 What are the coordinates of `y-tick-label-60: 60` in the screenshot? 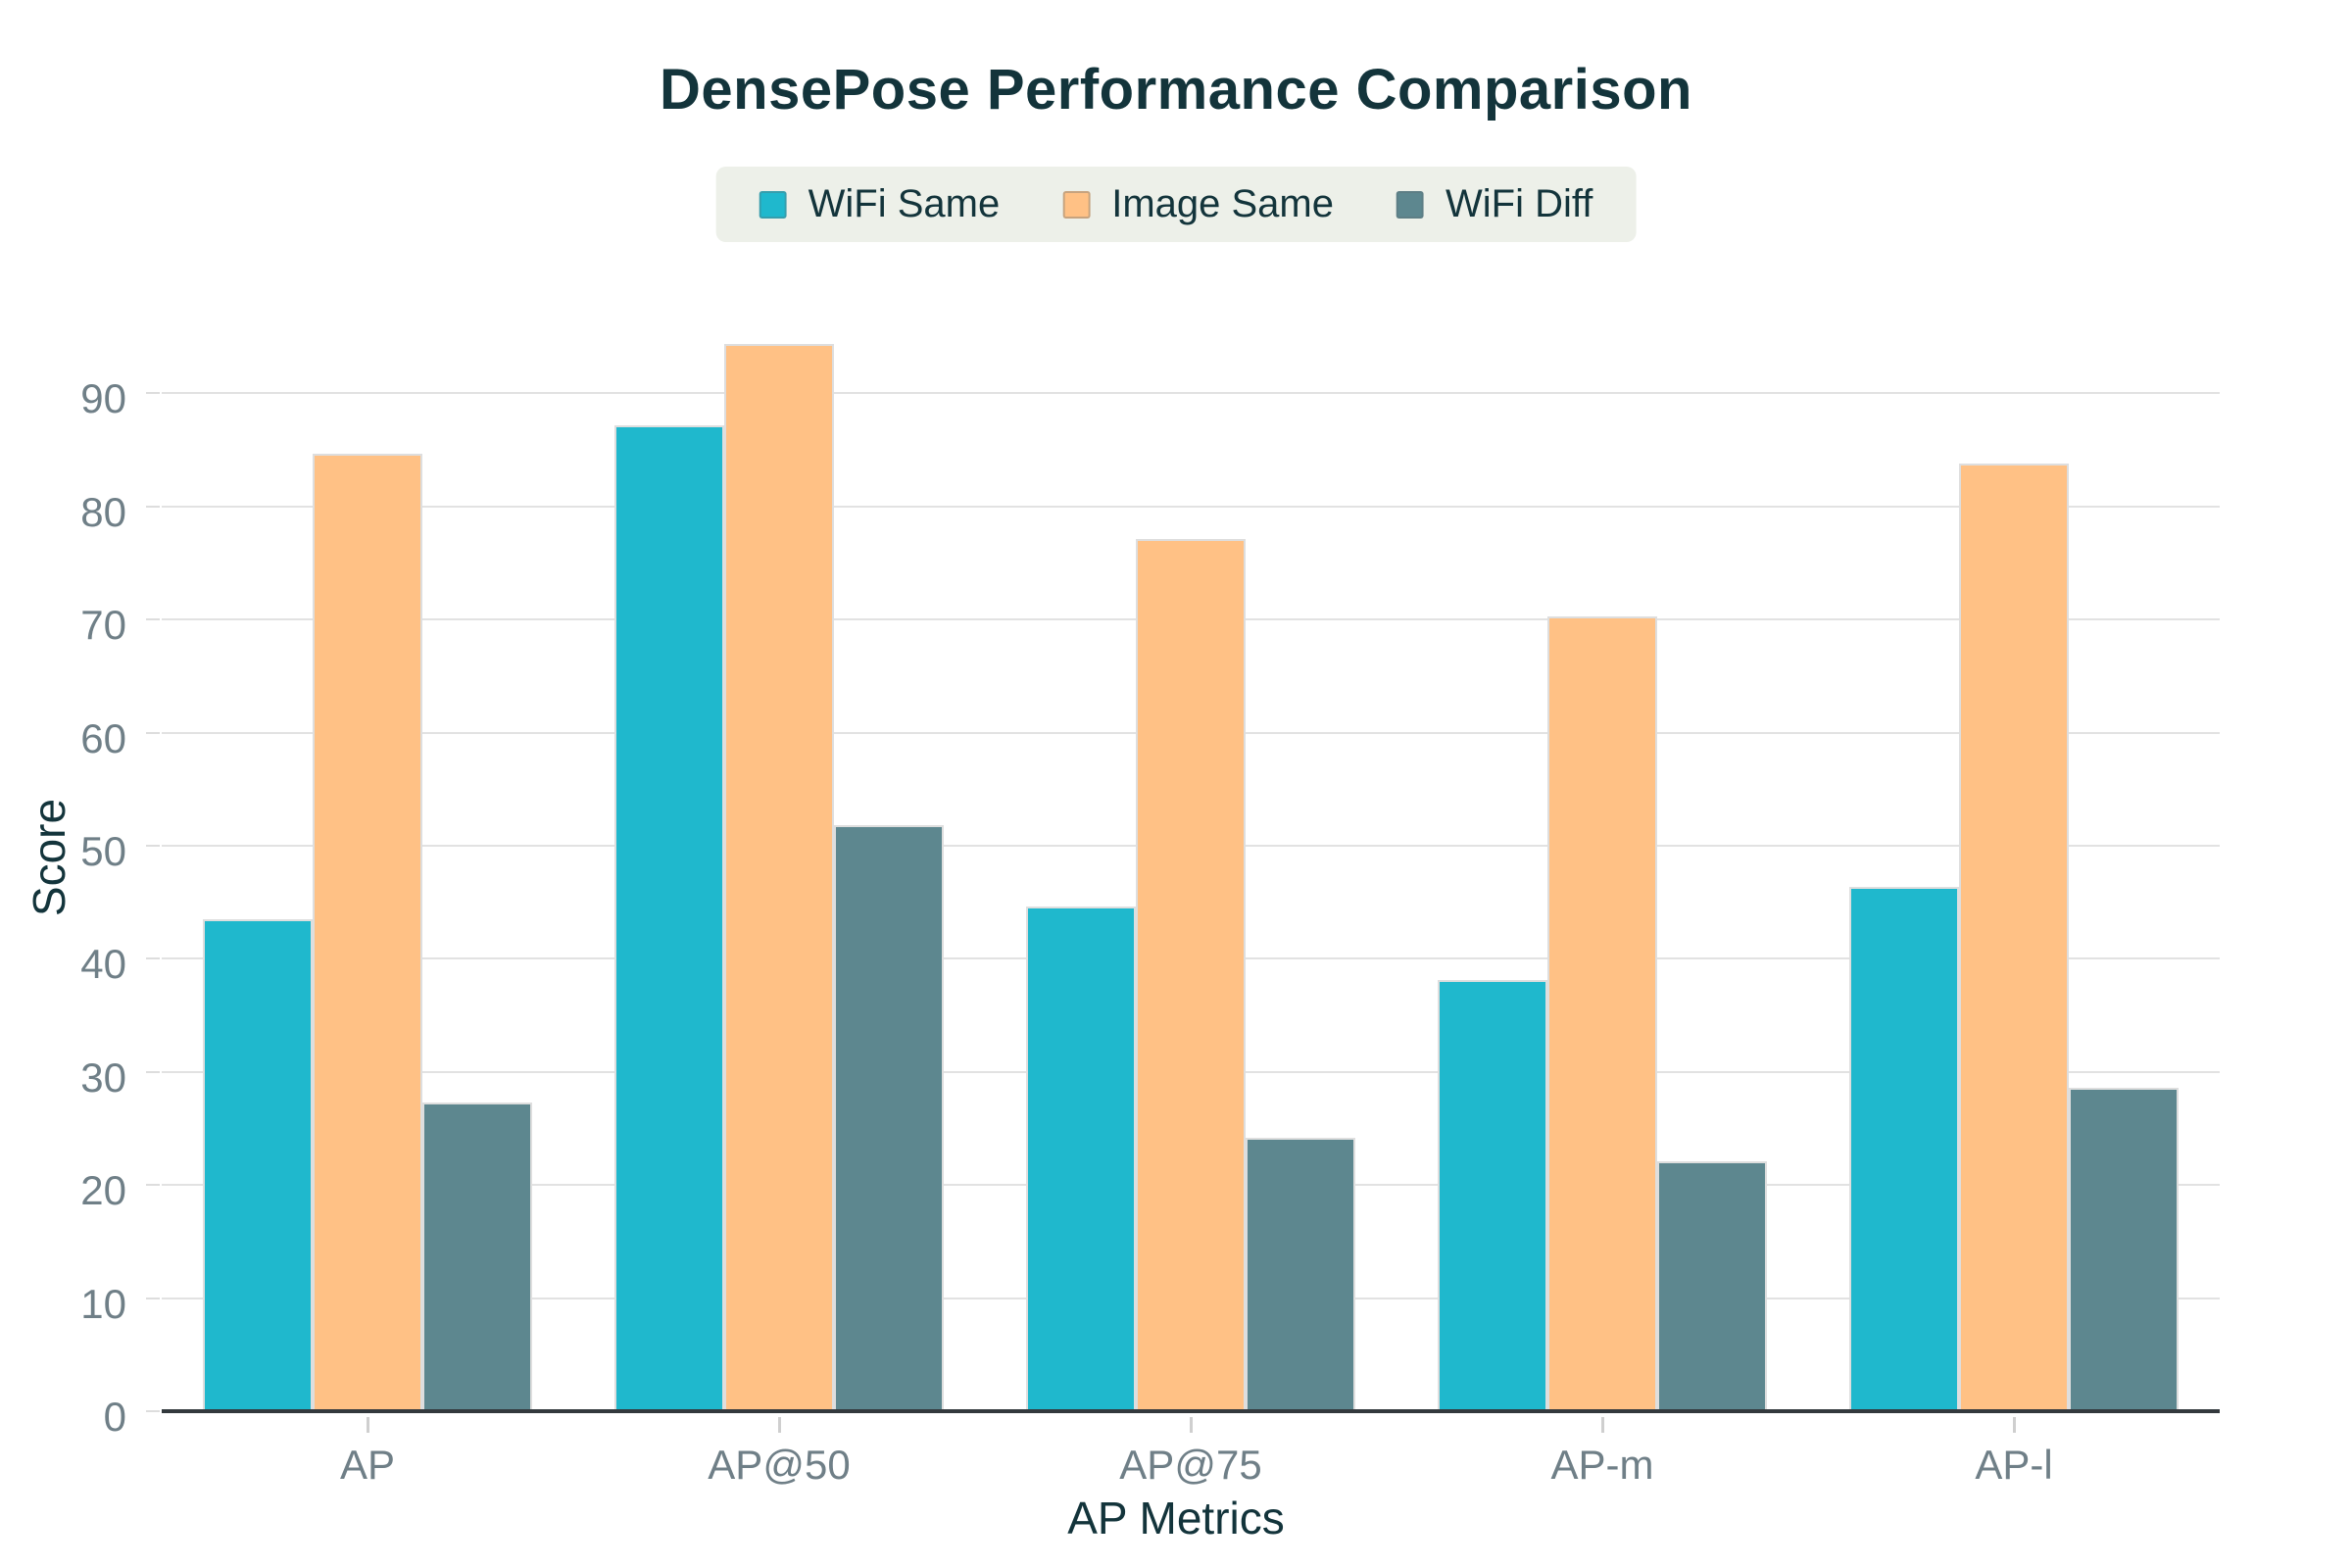 It's located at (103, 737).